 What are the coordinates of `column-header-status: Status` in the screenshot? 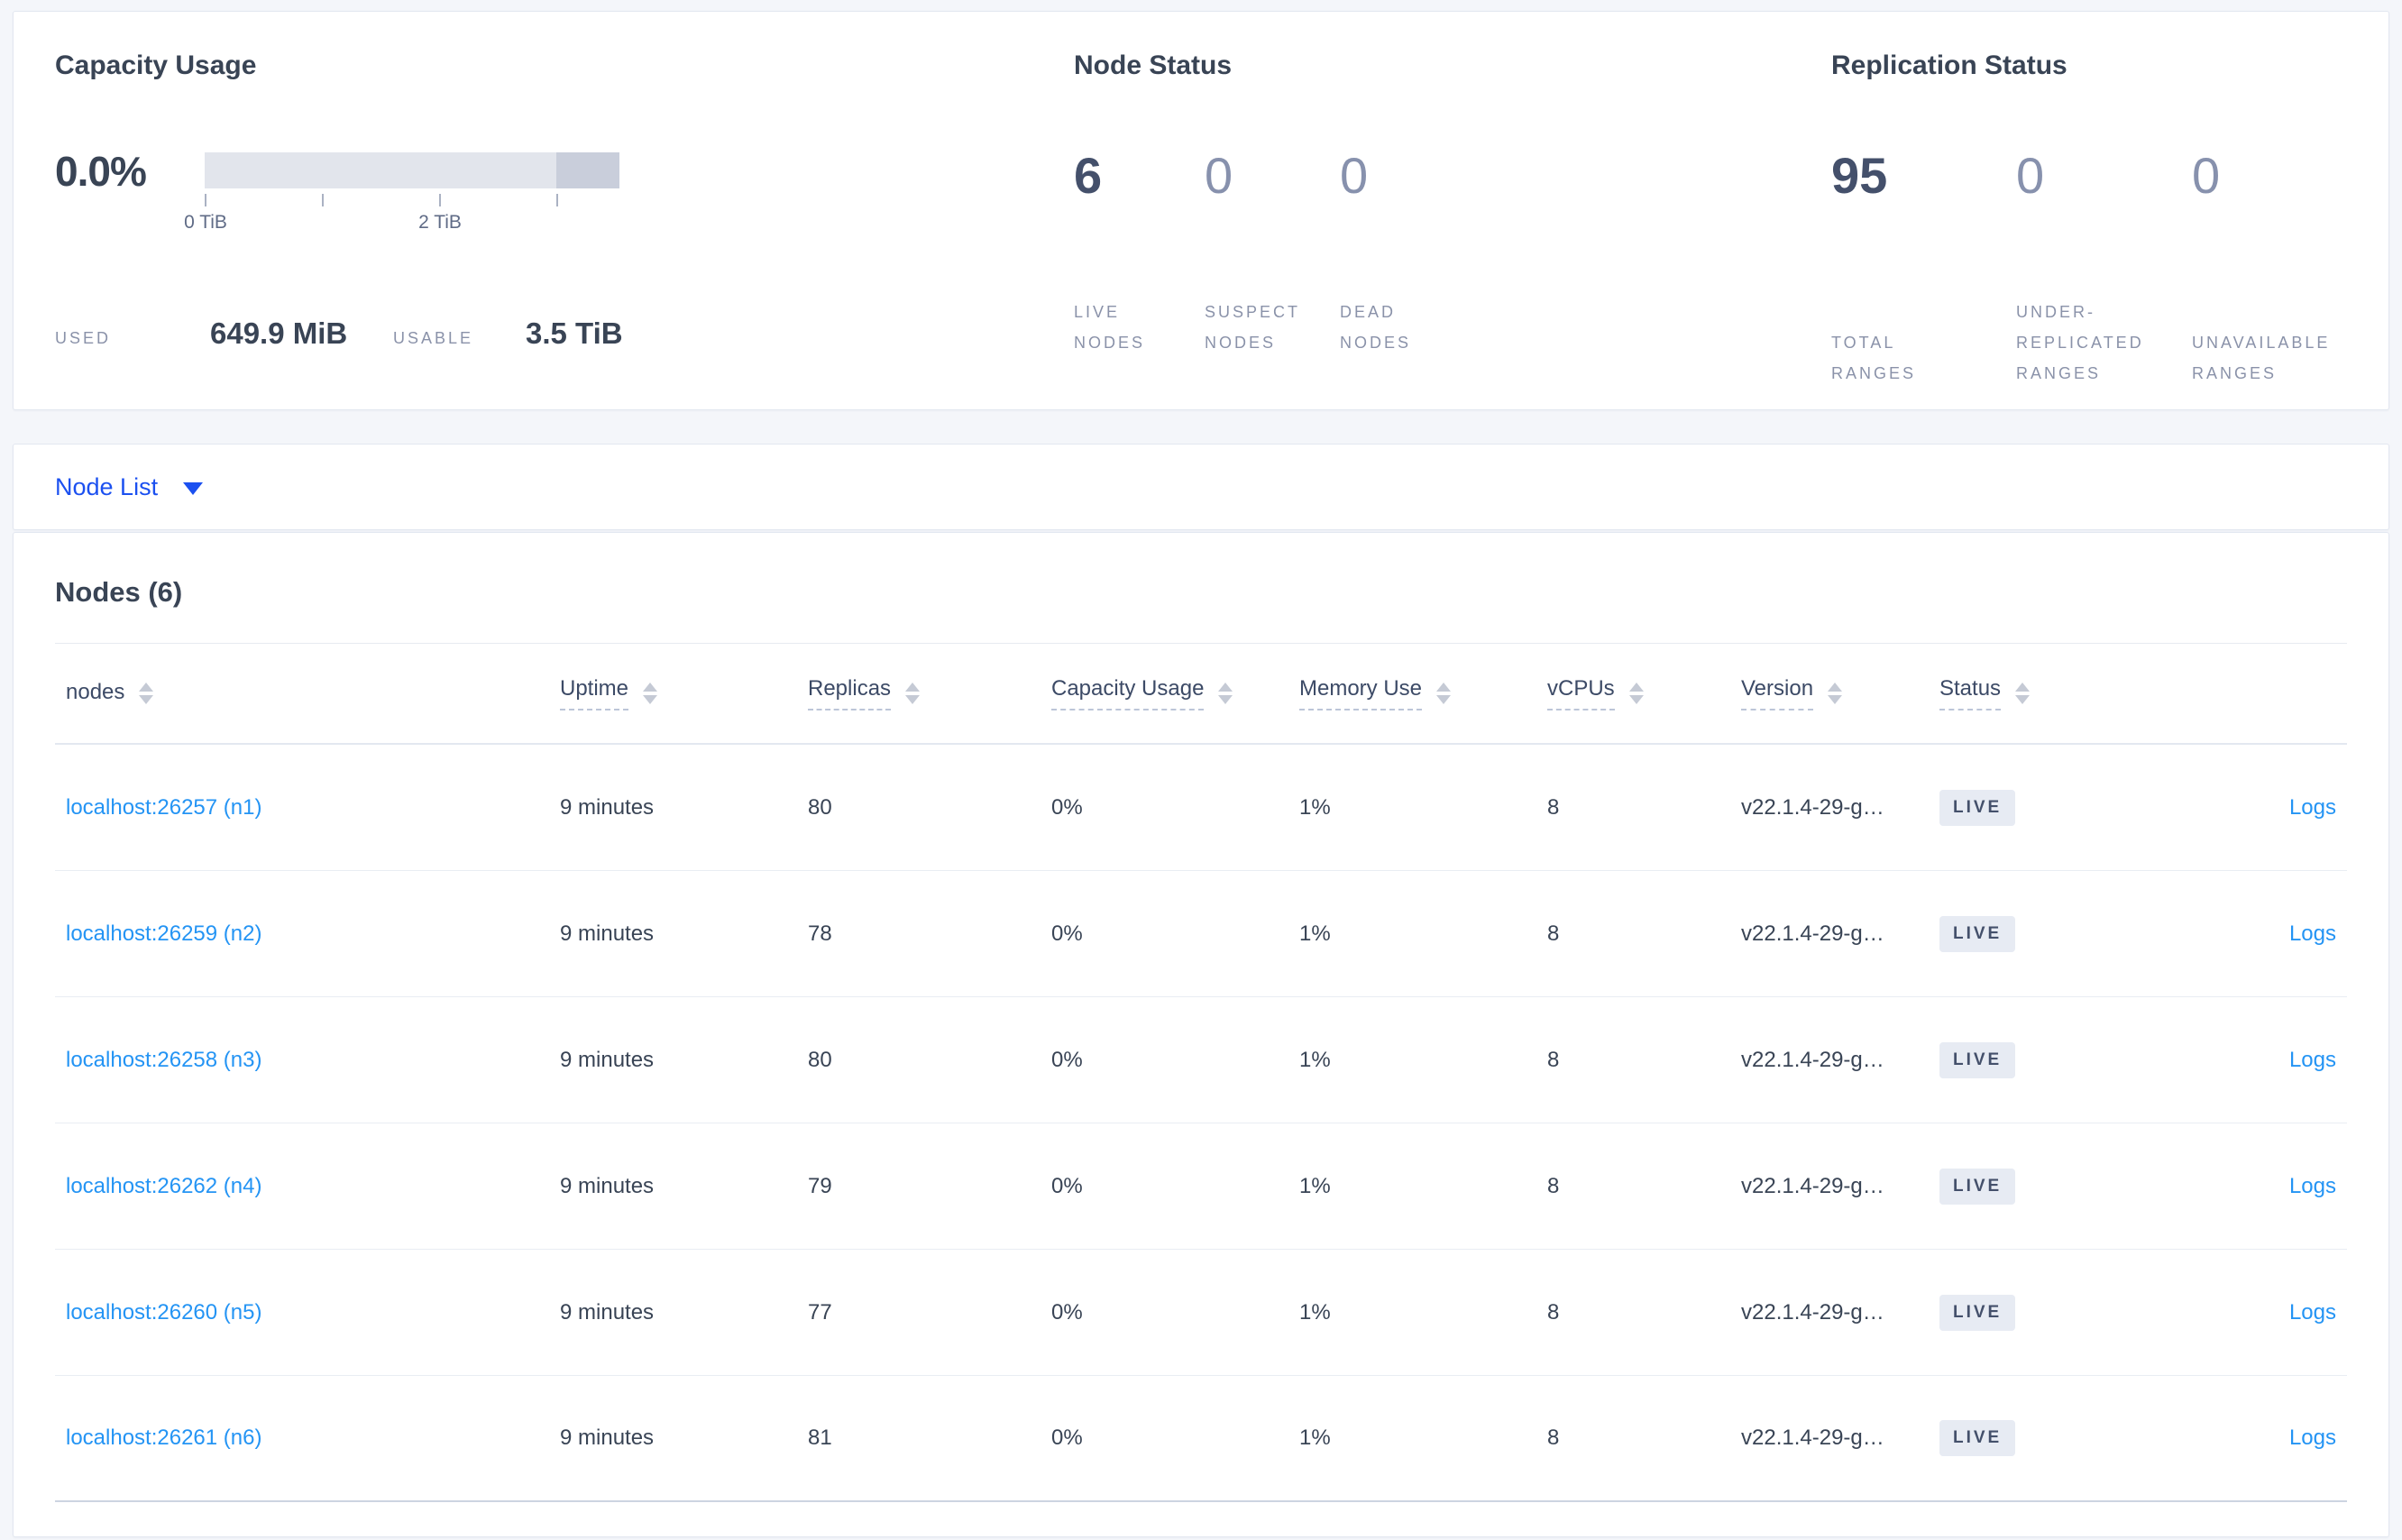 It's located at (2032, 693).